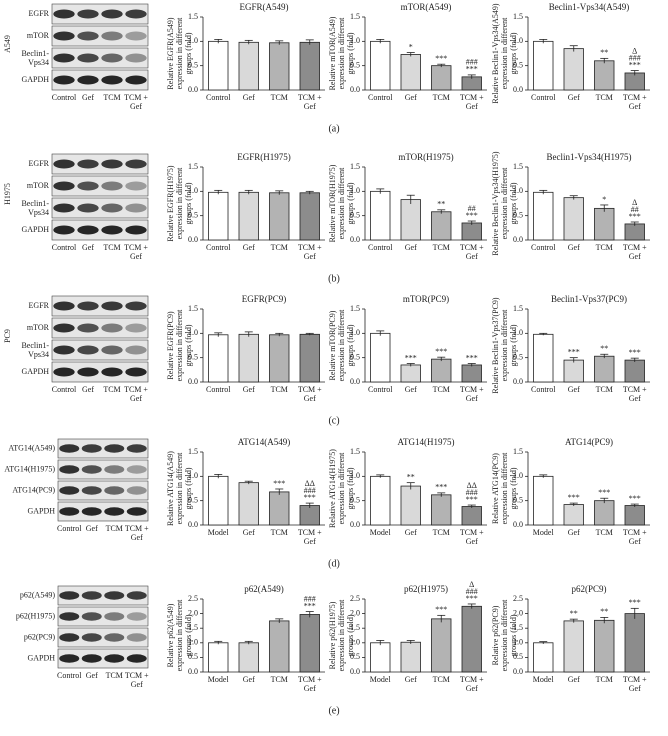 Image resolution: width=668 pixels, height=736 pixels. What do you see at coordinates (589, 7) in the screenshot?
I see `chart-title: Beclin1-Vps34(A549)` at bounding box center [589, 7].